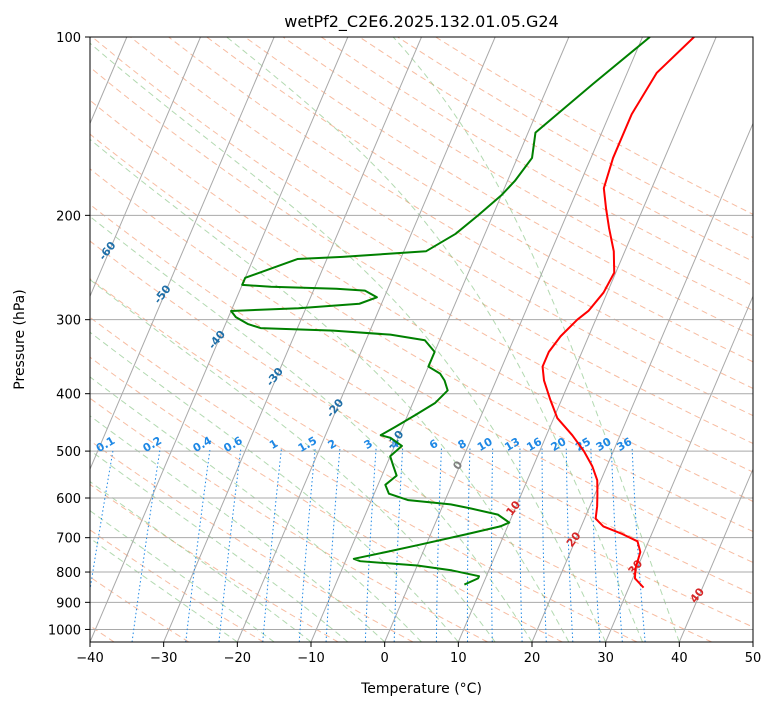 This screenshot has height=708, width=775. I want to click on isotherm-label: -80, so click(6, 155).